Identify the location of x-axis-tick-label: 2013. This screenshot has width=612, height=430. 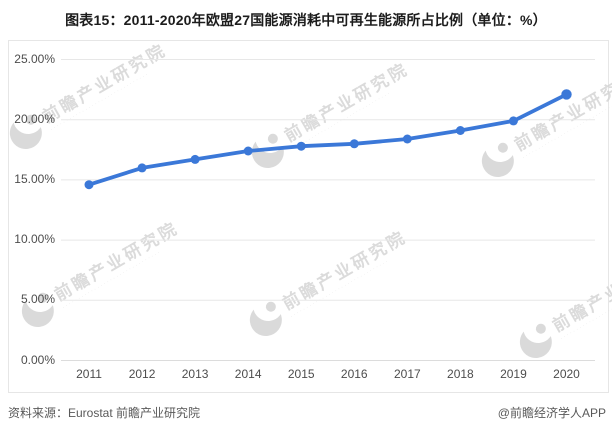
(195, 374).